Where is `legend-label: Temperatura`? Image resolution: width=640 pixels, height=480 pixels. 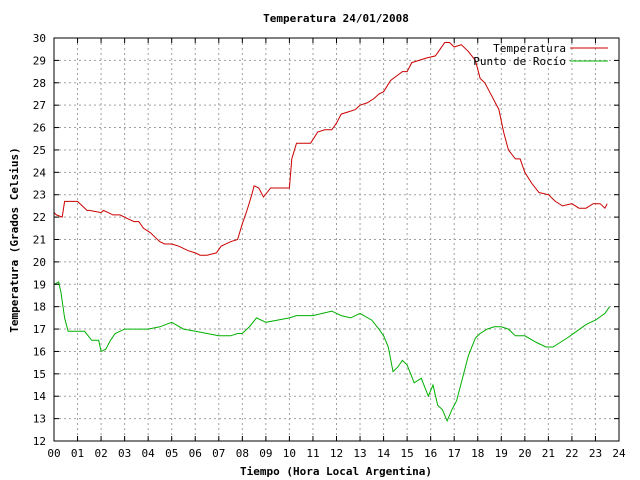 legend-label: Temperatura is located at coordinates (529, 48).